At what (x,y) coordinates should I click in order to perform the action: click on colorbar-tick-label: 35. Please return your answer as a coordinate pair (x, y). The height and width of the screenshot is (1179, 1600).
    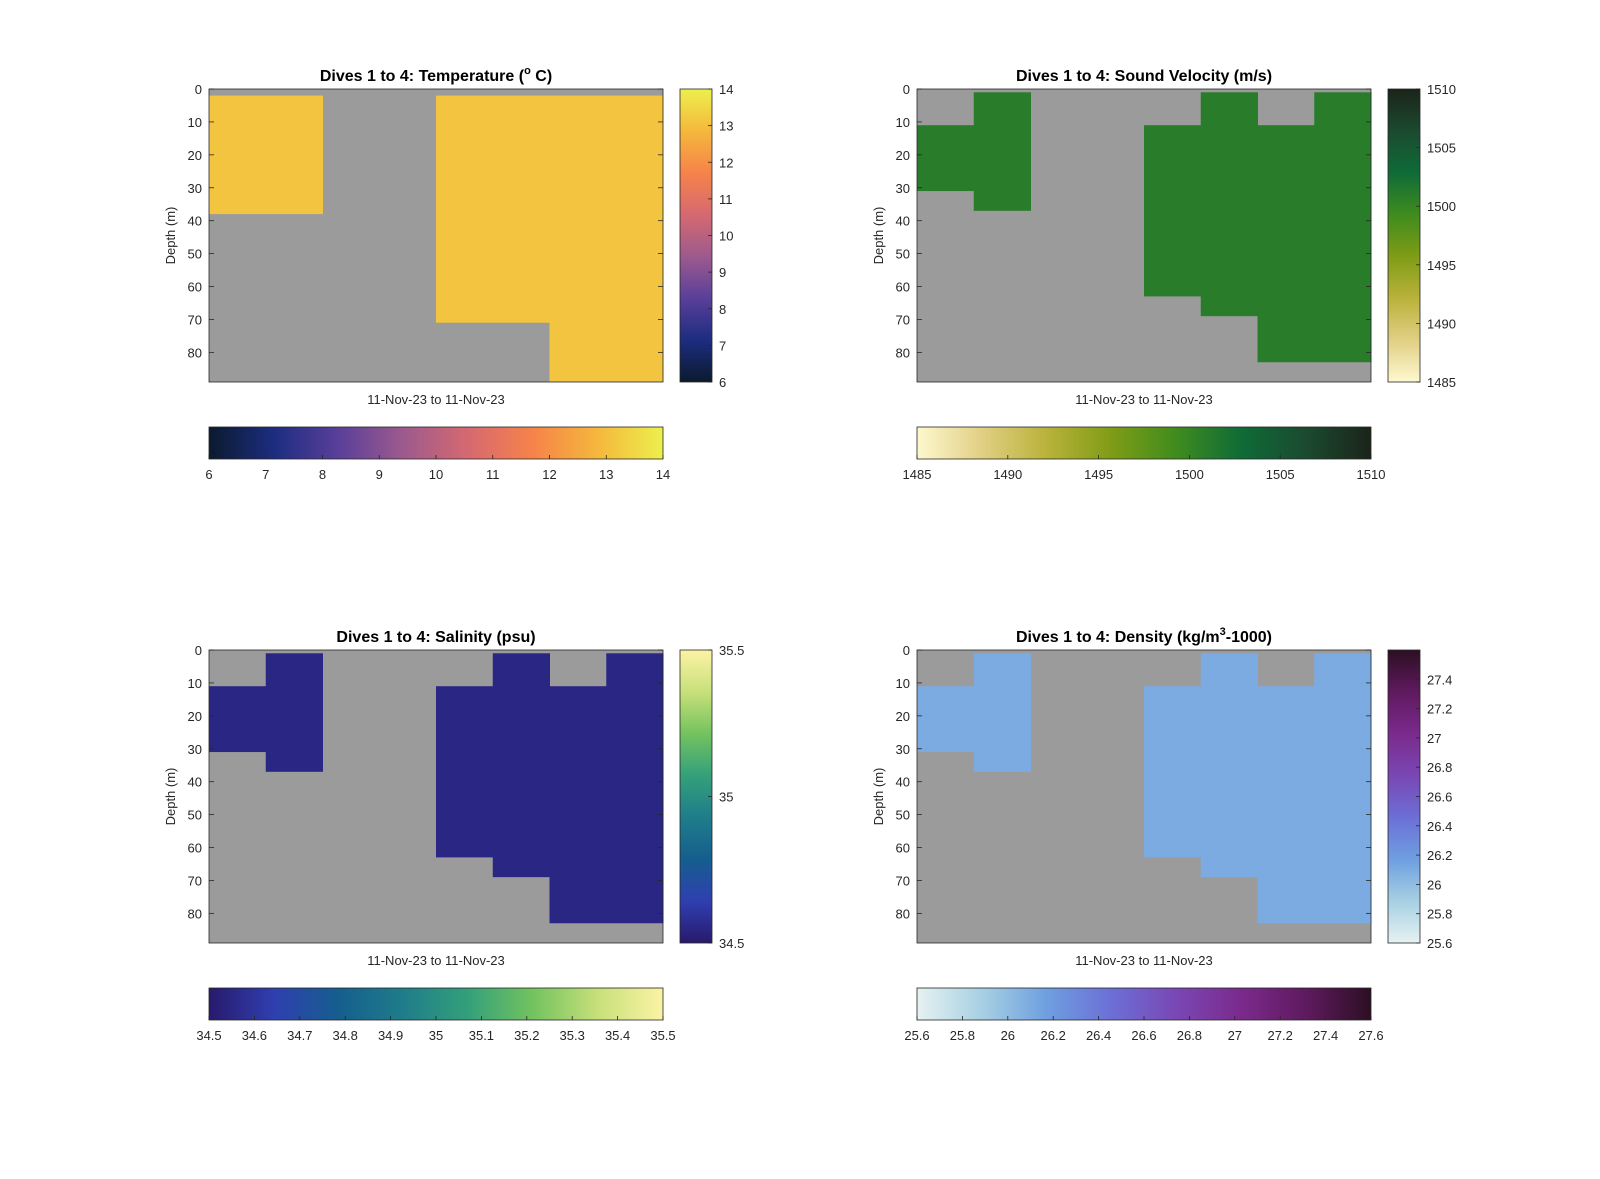
    Looking at the image, I should click on (726, 797).